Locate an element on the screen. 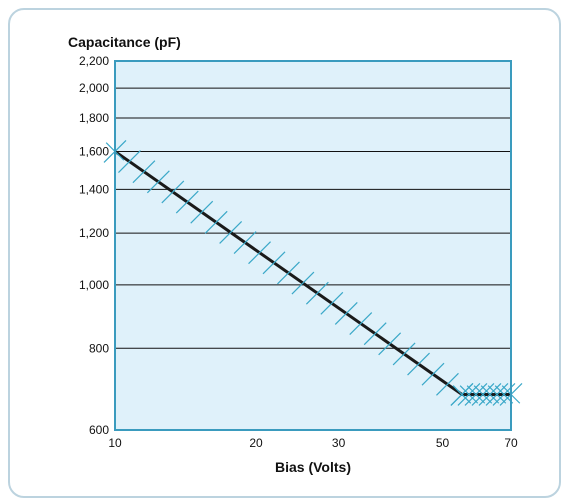 Image resolution: width=567 pixels, height=498 pixels. x-tick-label: 70 is located at coordinates (511, 443).